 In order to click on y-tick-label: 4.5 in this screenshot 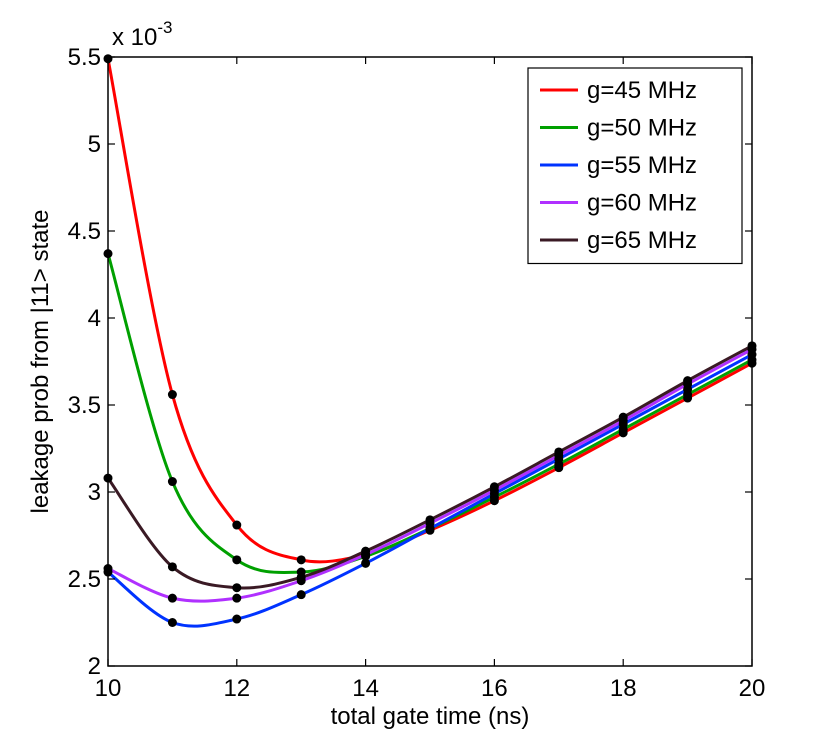, I will do `click(84, 231)`.